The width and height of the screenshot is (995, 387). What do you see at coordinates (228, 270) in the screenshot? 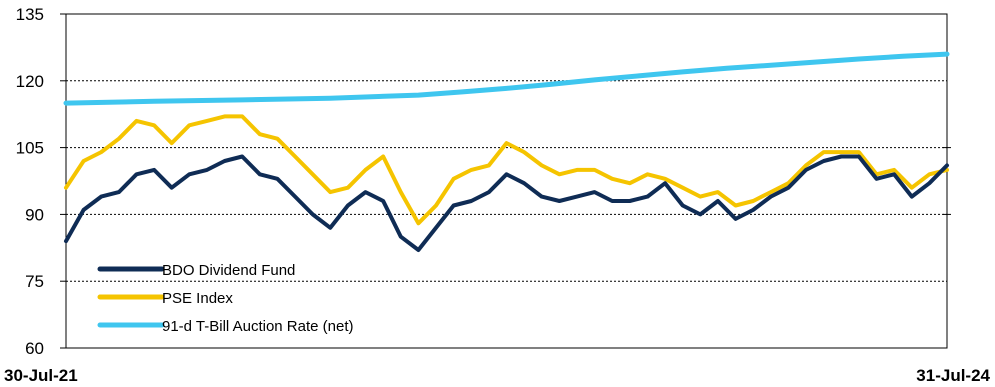
I see `legend-label-0: BDO Dividend Fund` at bounding box center [228, 270].